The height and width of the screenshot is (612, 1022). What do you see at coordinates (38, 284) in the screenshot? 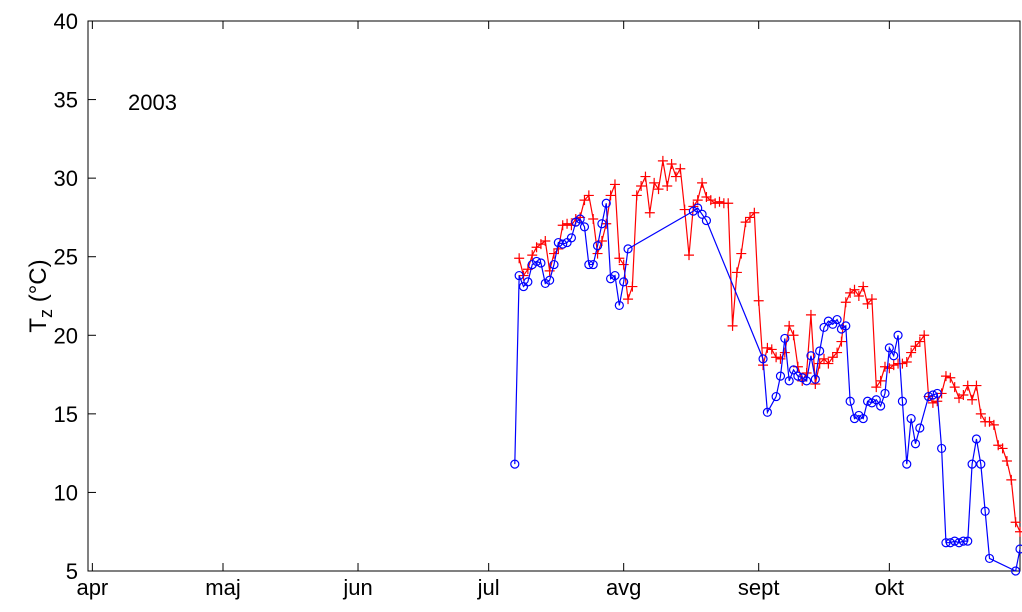
I see `y-axis-label-unit: (°C)` at bounding box center [38, 284].